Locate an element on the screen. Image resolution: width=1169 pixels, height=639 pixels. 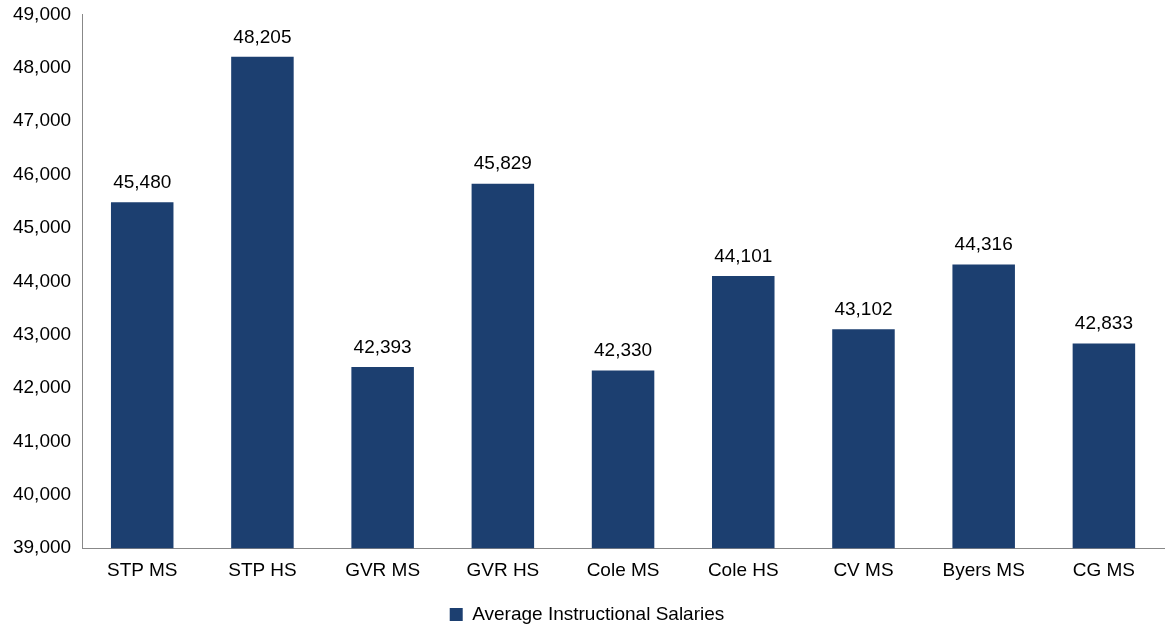
x-tick-label: Cole HS is located at coordinates (743, 569).